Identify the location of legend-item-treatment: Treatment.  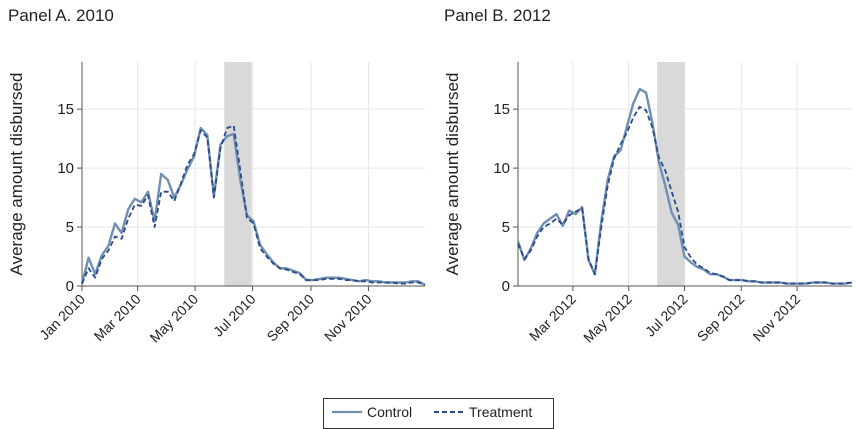
(483, 412).